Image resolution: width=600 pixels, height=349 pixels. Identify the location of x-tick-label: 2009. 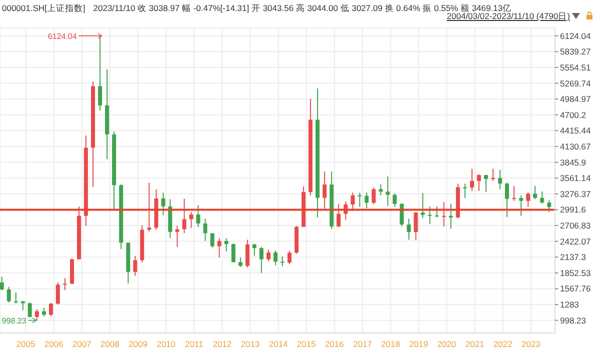
(138, 344).